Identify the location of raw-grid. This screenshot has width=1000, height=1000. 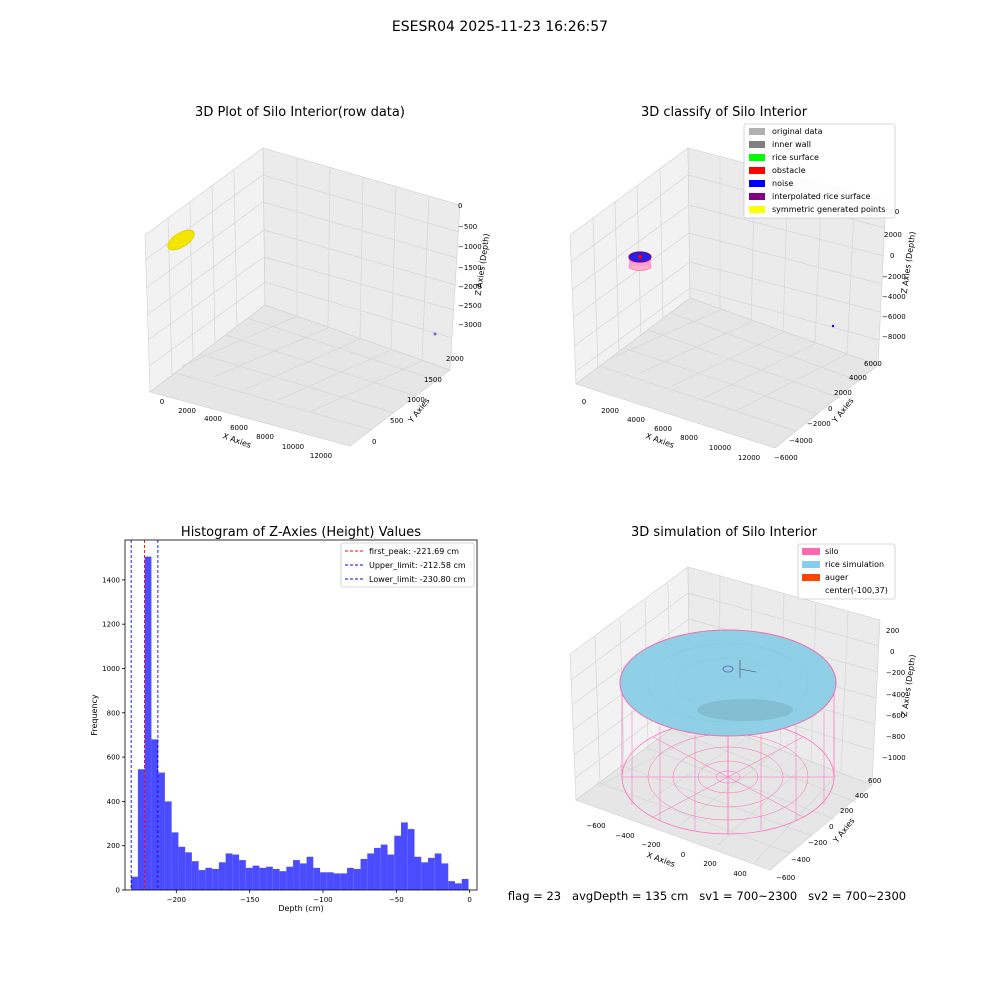
(302, 294).